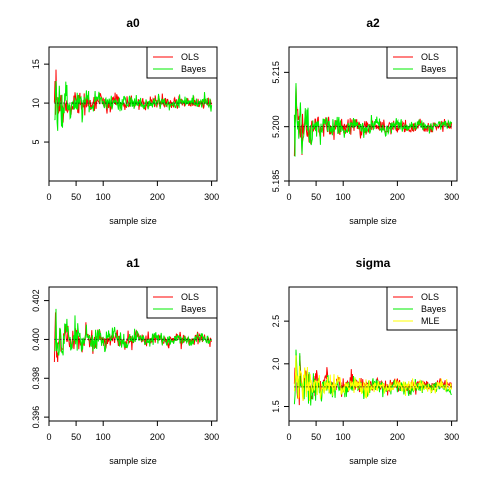  What do you see at coordinates (276, 126) in the screenshot?
I see `y-tick-label: 5.200` at bounding box center [276, 126].